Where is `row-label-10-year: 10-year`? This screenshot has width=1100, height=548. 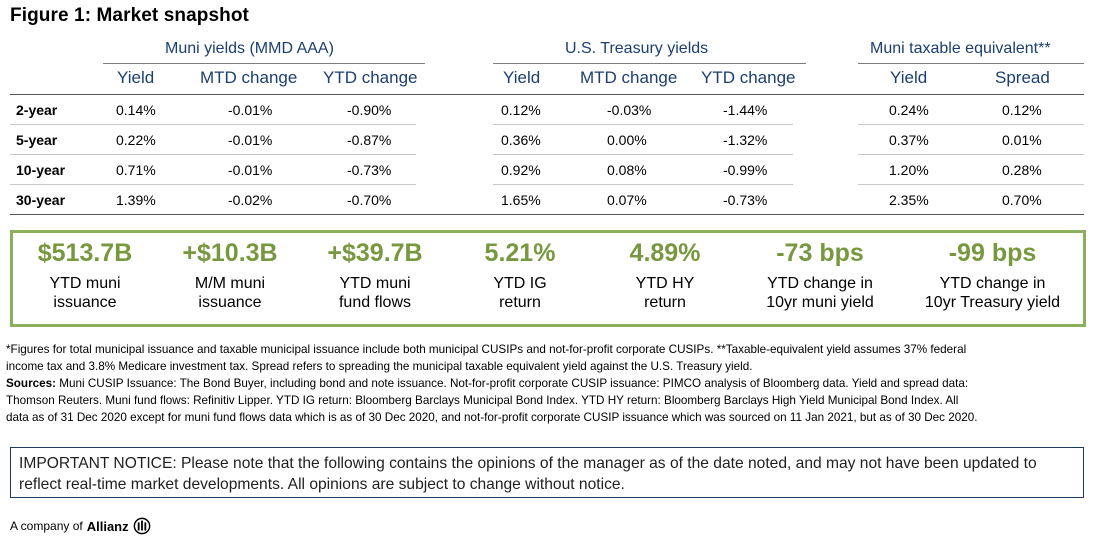
row-label-10-year: 10-year is located at coordinates (41, 170).